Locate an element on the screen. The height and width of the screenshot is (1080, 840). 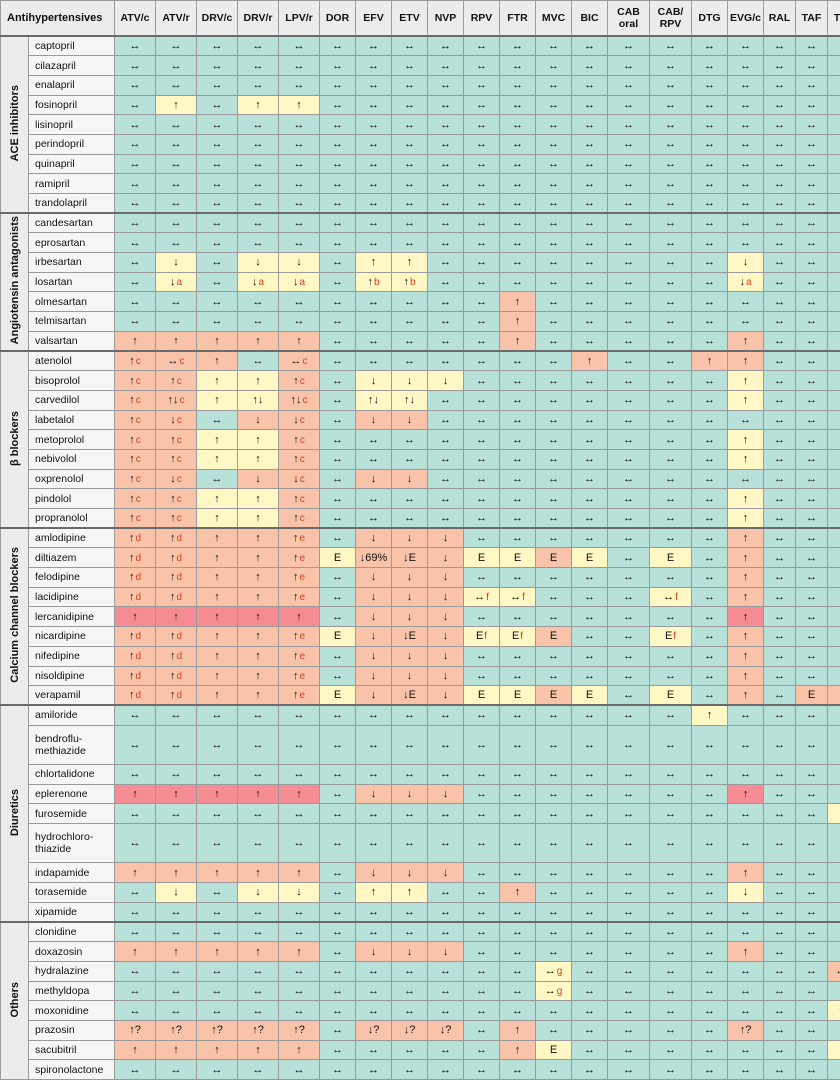
drug-name: labetalol is located at coordinates (72, 420).